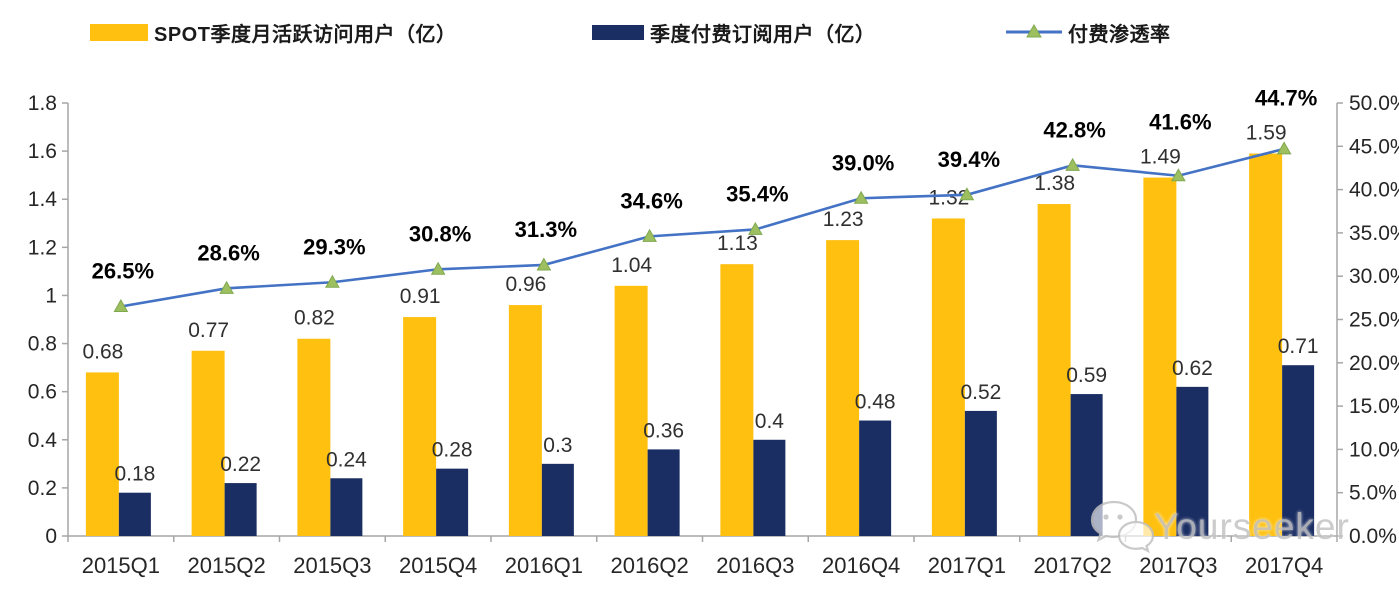 This screenshot has width=1399, height=601. What do you see at coordinates (240, 464) in the screenshot?
I see `subs-value-label: 0.22` at bounding box center [240, 464].